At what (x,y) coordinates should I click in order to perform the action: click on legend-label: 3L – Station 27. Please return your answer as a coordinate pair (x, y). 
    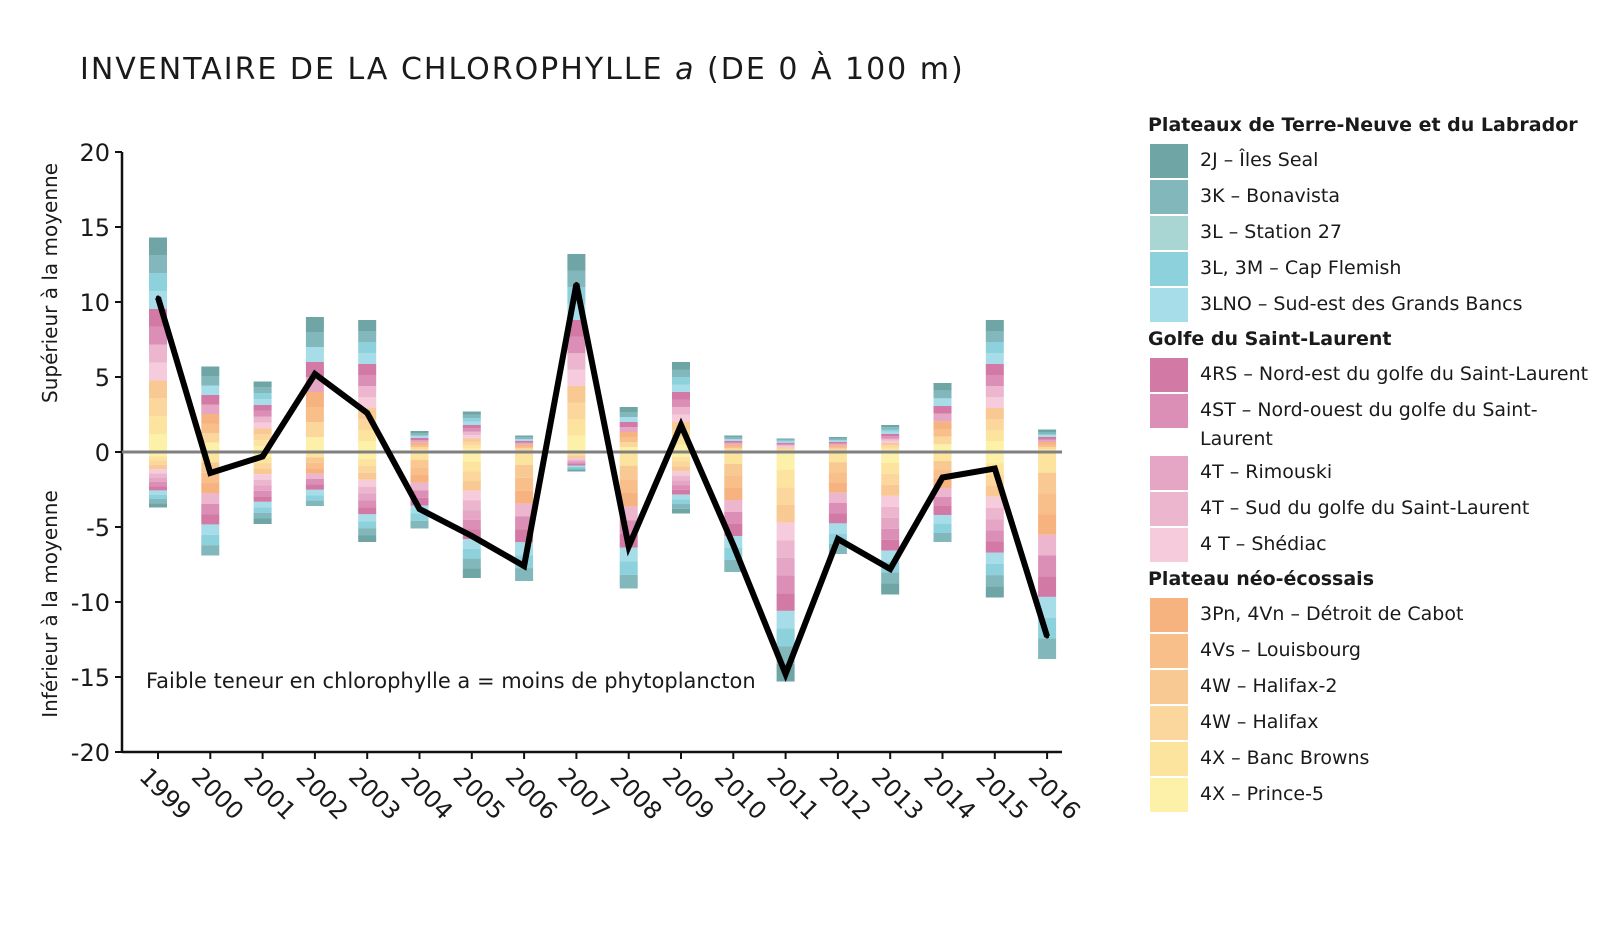
    Looking at the image, I should click on (1271, 232).